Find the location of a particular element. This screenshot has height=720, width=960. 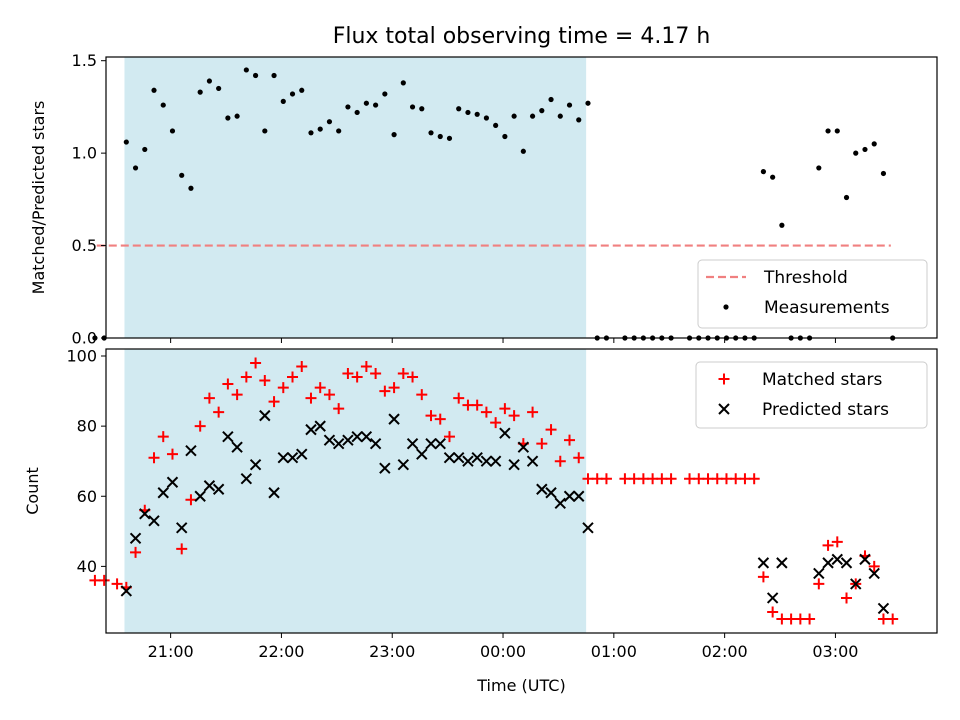

legend-label: Matched stars is located at coordinates (822, 380).